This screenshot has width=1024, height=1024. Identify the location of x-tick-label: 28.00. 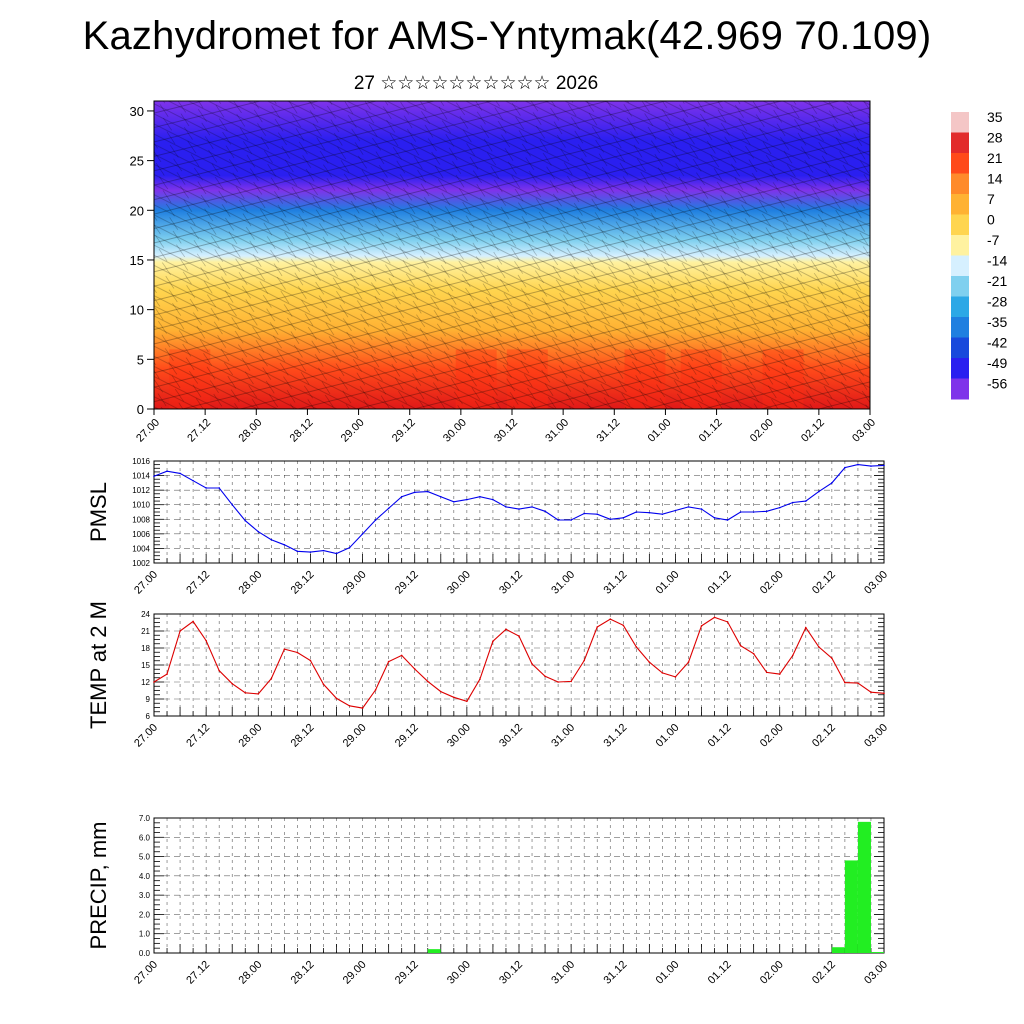
(250, 583).